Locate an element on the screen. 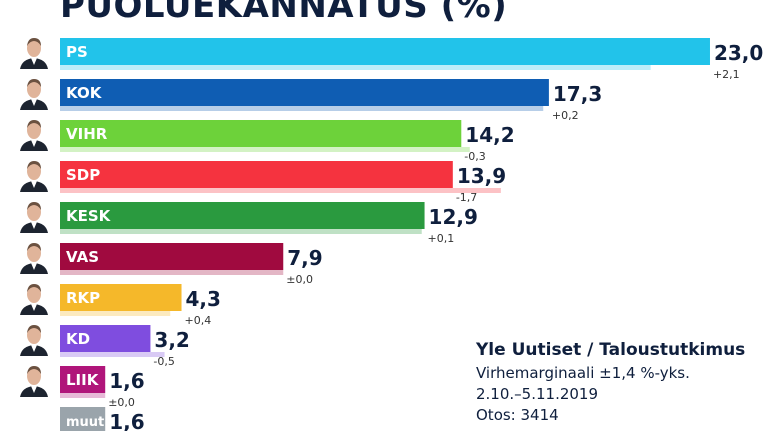 The image size is (767, 431). party-label: VIHR is located at coordinates (87, 134).